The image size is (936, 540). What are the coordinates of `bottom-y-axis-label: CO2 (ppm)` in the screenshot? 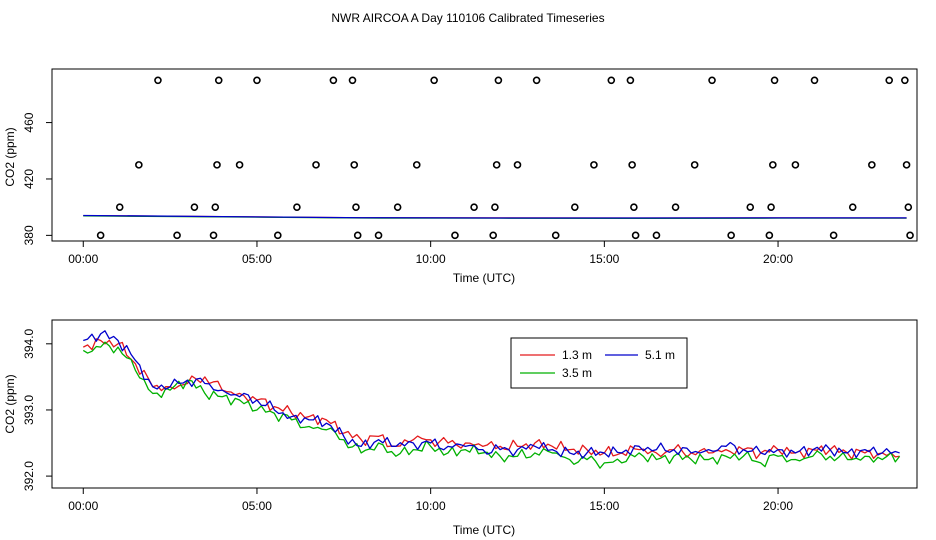 It's located at (10, 403).